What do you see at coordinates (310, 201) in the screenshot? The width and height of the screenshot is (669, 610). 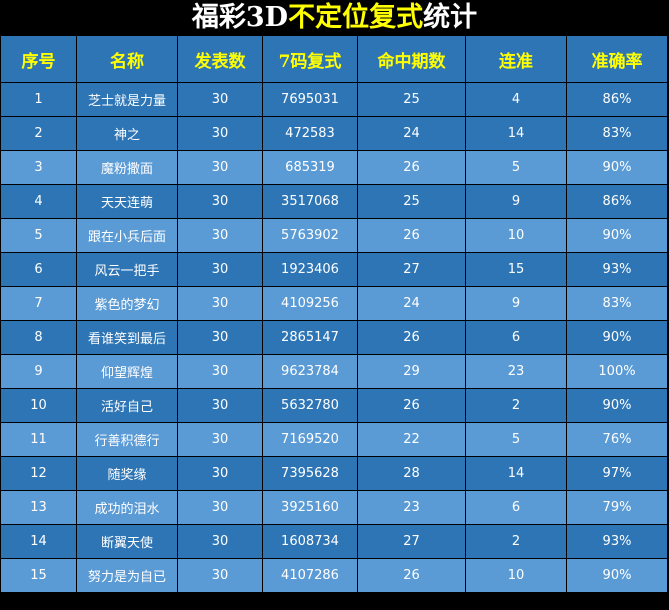 I see `table-cell: 3517068` at bounding box center [310, 201].